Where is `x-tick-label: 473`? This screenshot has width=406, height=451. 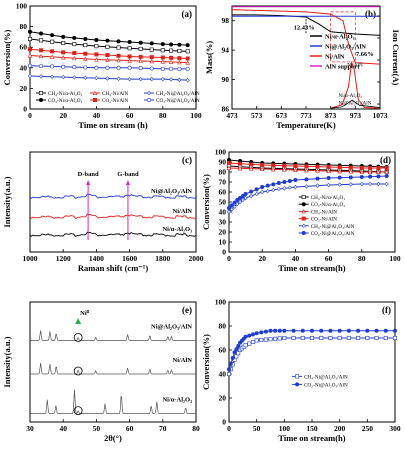
x-tick-label: 473 is located at coordinates (232, 115).